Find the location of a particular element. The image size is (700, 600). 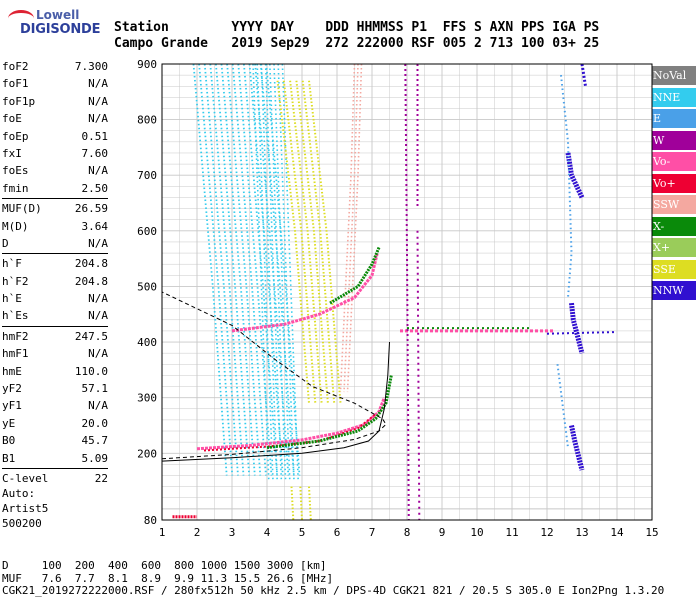

param-name: foF1p is located at coordinates (19, 101).